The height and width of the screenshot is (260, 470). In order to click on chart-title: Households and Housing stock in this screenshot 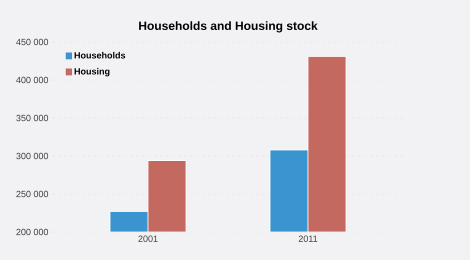, I will do `click(228, 26)`.